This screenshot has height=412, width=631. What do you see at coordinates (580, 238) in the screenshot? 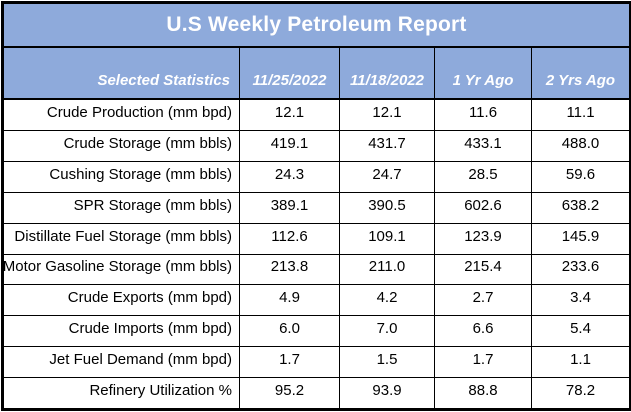
I see `row-value: 145.9` at bounding box center [580, 238].